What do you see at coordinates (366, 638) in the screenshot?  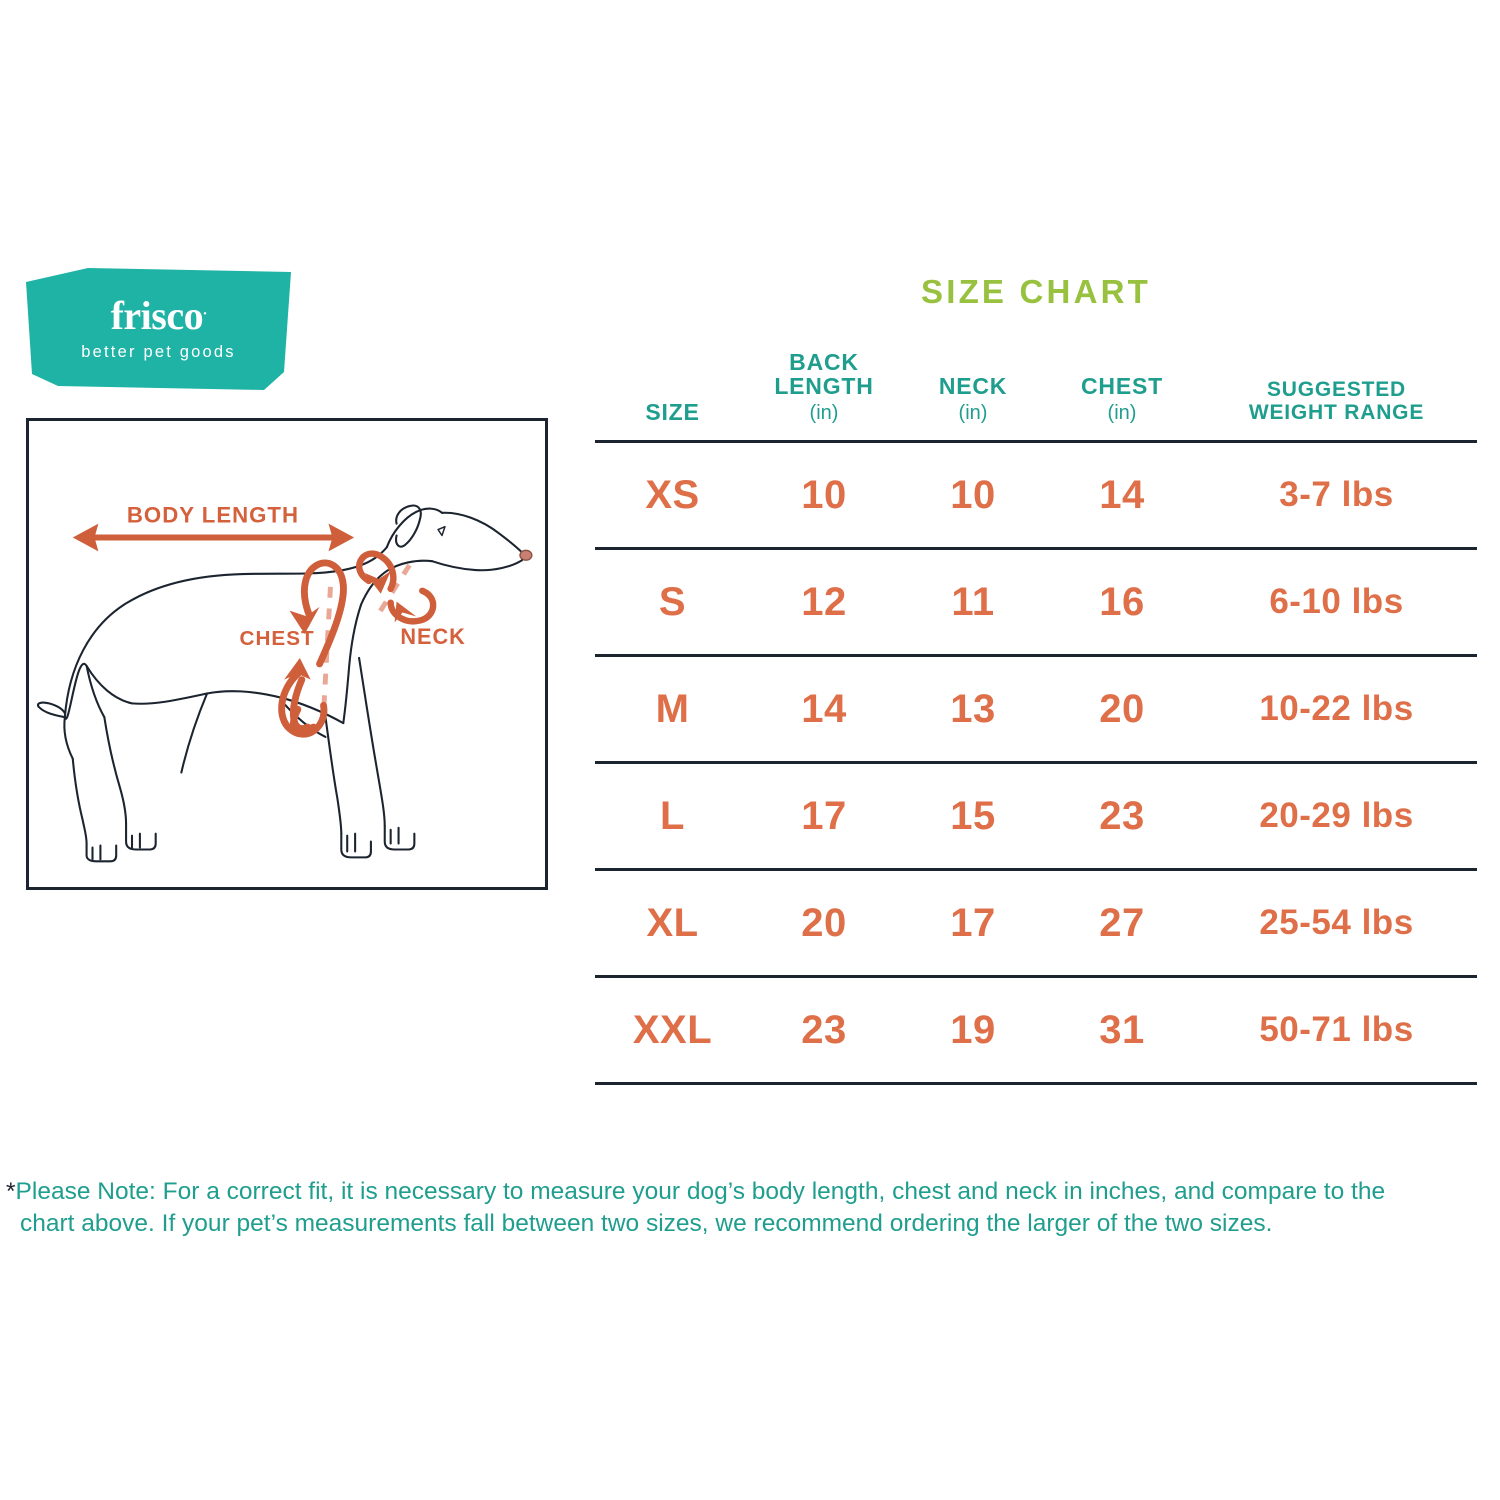 I see `measurement-guide-dashes` at bounding box center [366, 638].